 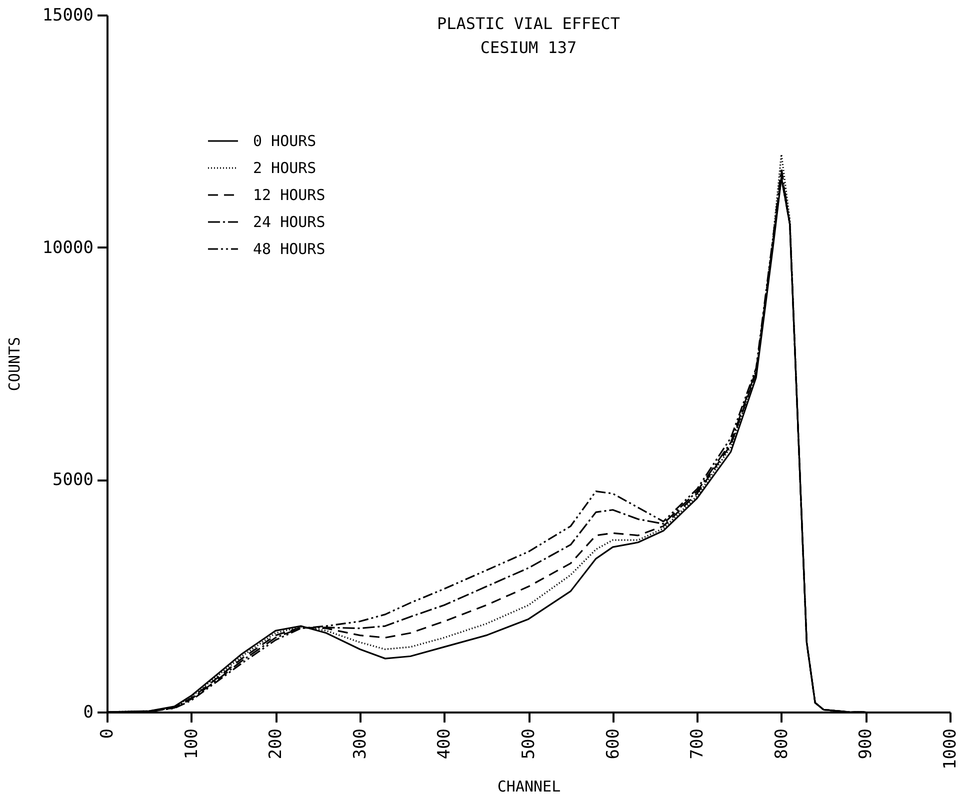 What do you see at coordinates (529, 786) in the screenshot?
I see `x-axis-title: CHANNEL` at bounding box center [529, 786].